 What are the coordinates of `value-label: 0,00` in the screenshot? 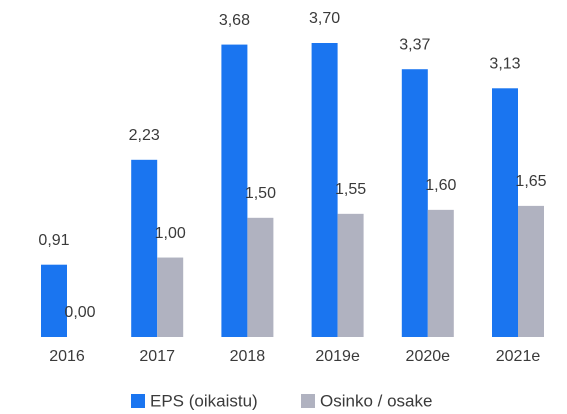 It's located at (79, 312).